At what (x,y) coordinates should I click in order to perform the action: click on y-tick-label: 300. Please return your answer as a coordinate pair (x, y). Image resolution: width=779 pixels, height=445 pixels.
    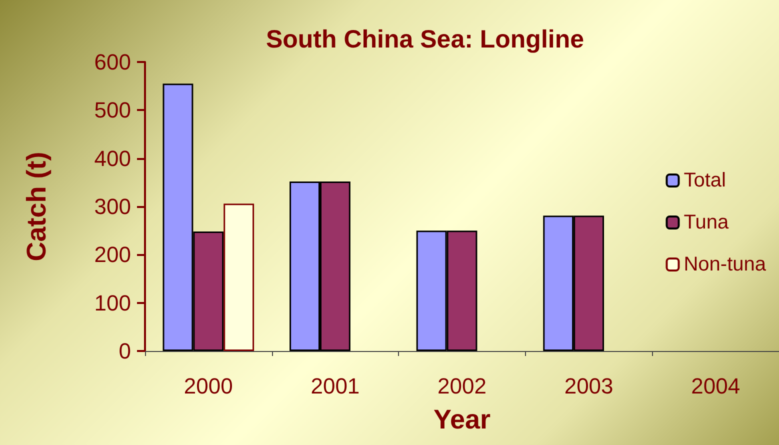
    Looking at the image, I should click on (112, 206).